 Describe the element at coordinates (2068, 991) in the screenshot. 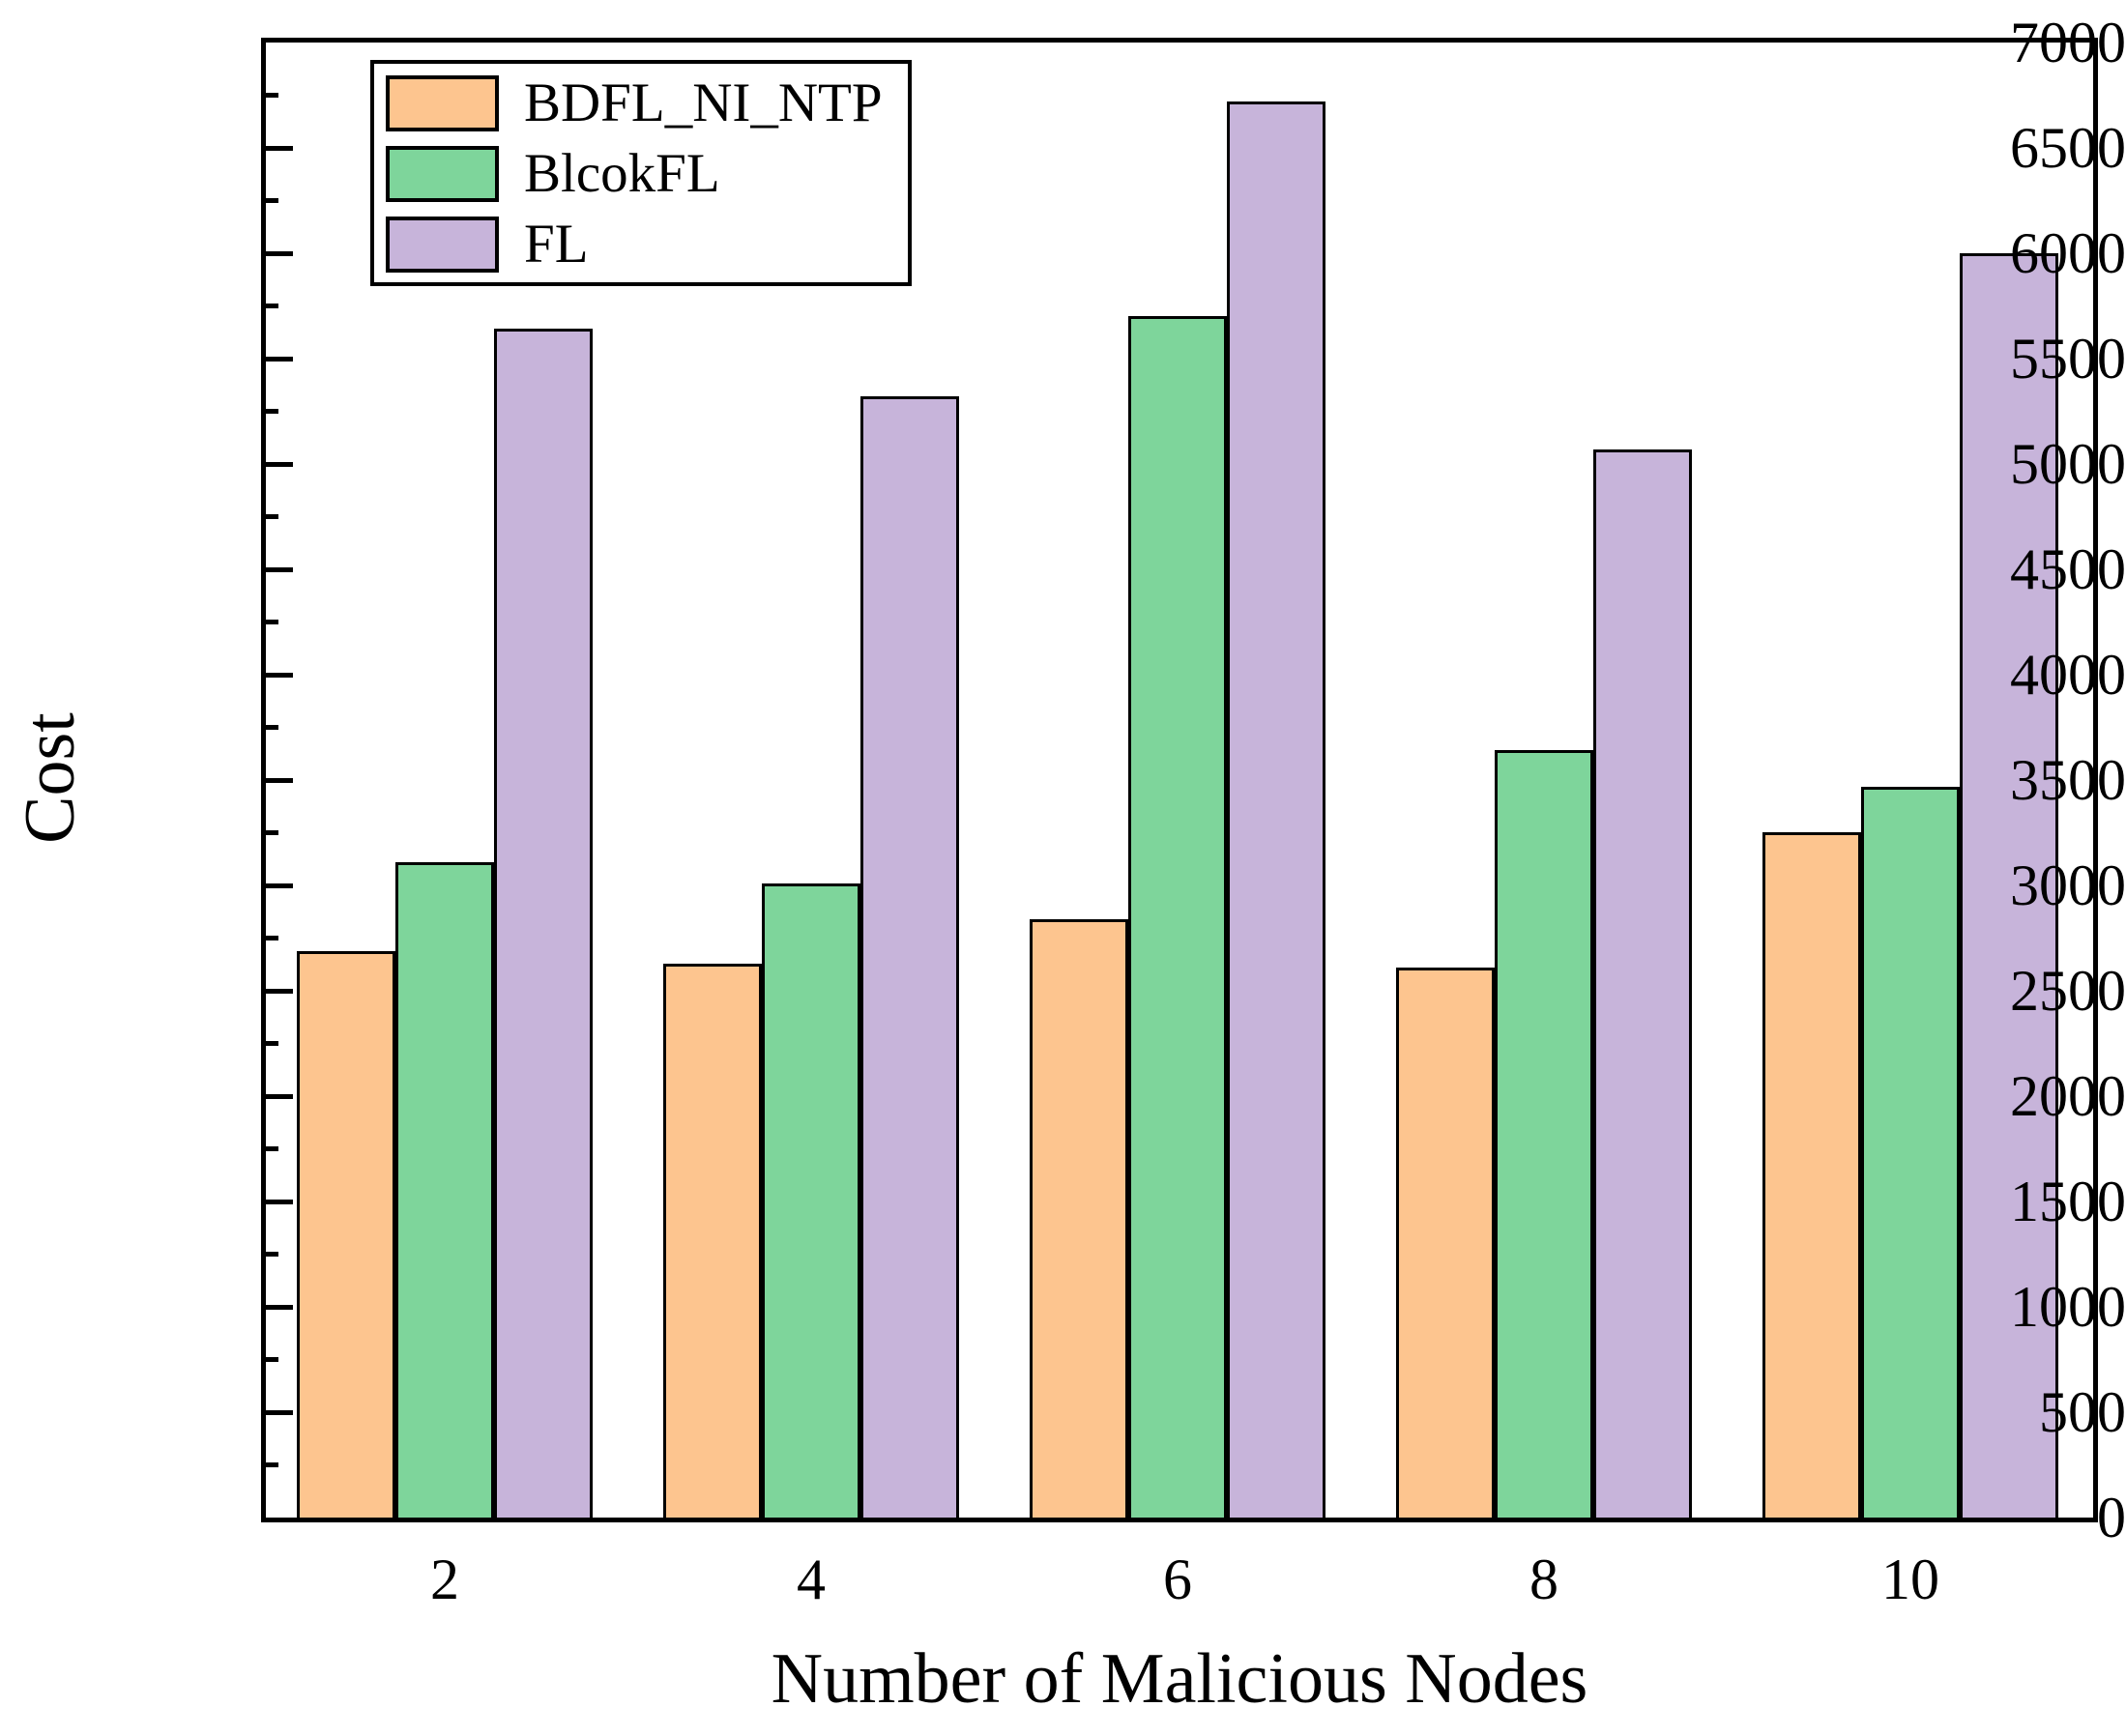

I see `y-tick-label-2500: 2500` at that location.